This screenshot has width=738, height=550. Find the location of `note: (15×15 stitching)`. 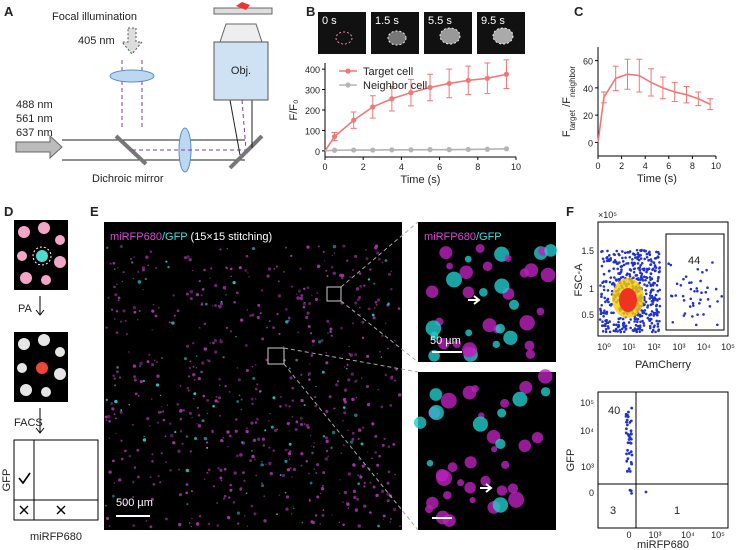

note: (15×15 stitching) is located at coordinates (229, 237).